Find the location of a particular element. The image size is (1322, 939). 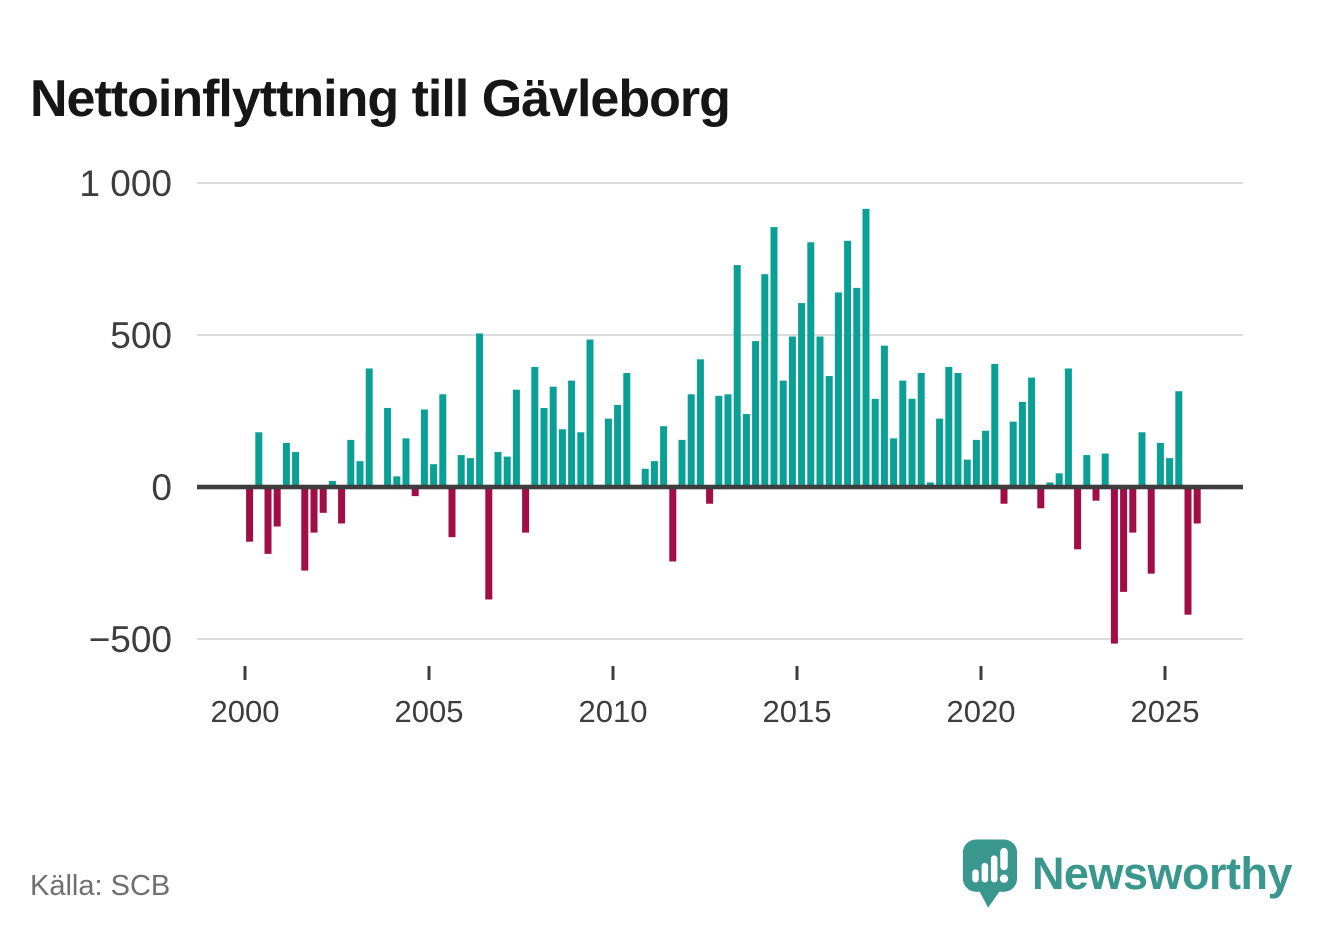

bar-2019-q1 is located at coordinates (949, 426).